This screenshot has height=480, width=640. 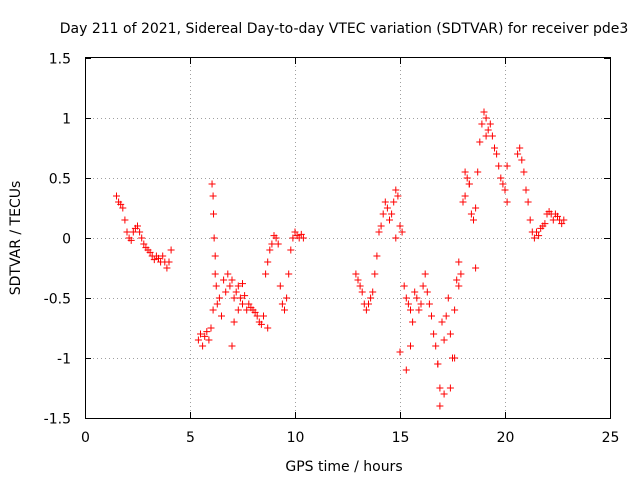 I want to click on y-tick-label: 1.5, so click(x=60, y=60).